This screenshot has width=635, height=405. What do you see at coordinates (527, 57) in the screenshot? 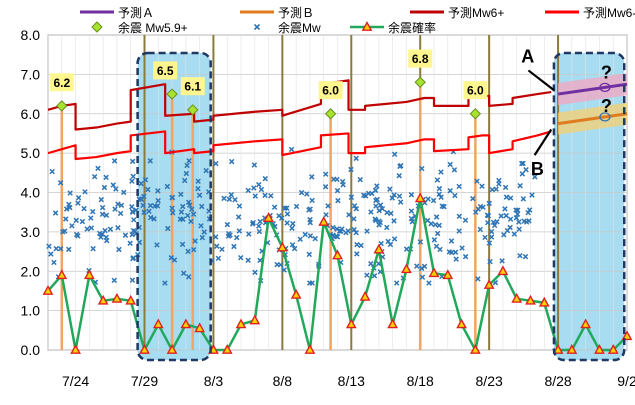
I see `annotation-label: A` at bounding box center [527, 57].